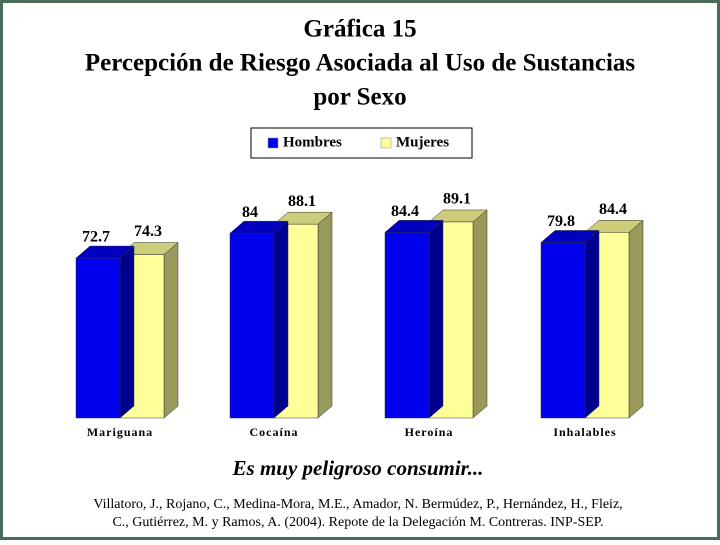 This screenshot has width=720, height=545. What do you see at coordinates (361, 143) in the screenshot?
I see `legend` at bounding box center [361, 143].